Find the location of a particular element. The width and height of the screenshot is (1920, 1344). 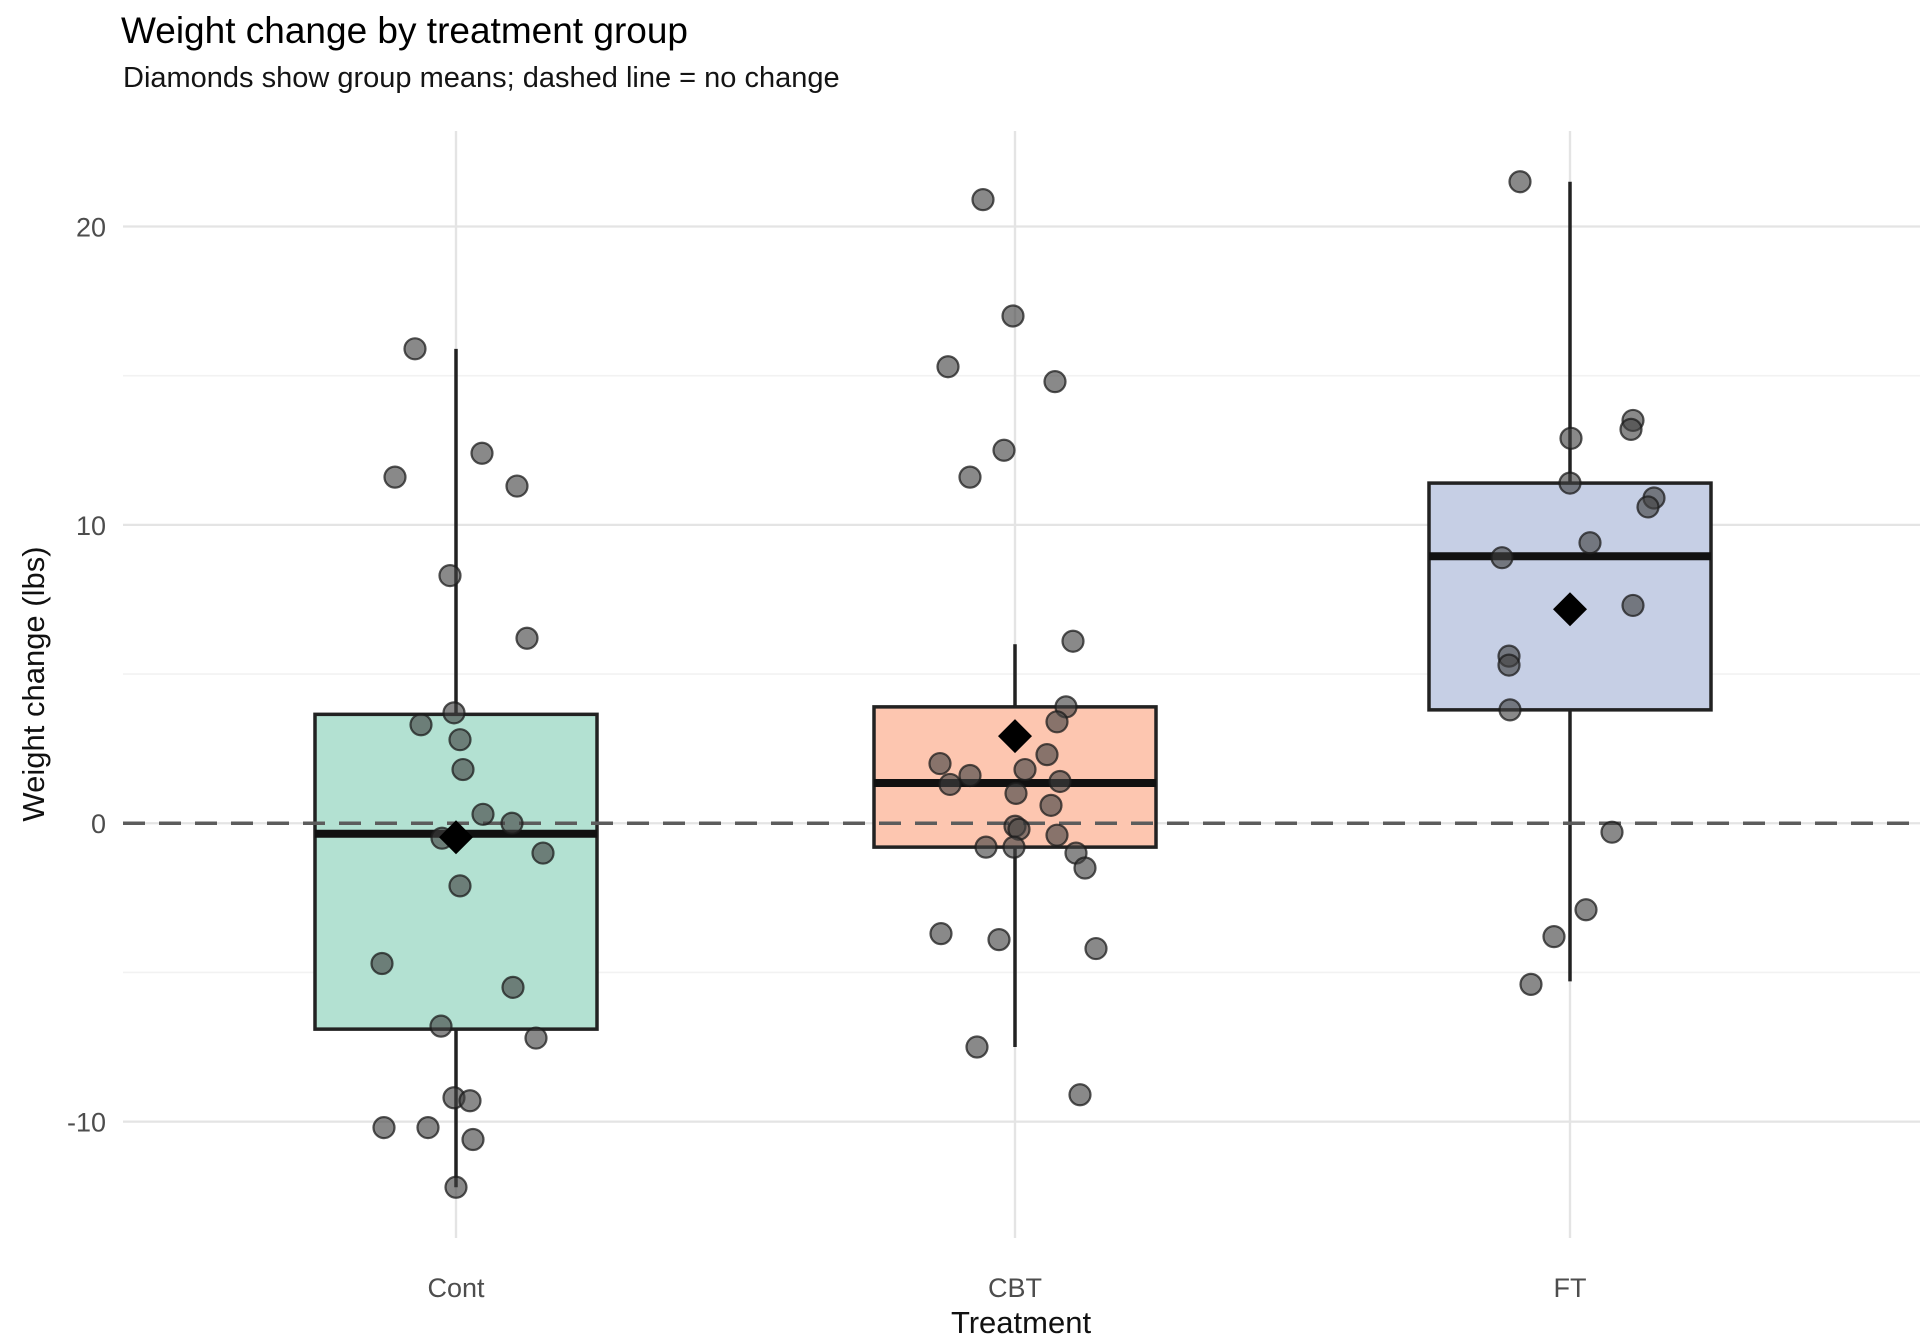

y-axis-title: Weight change (lbs) is located at coordinates (33, 684).